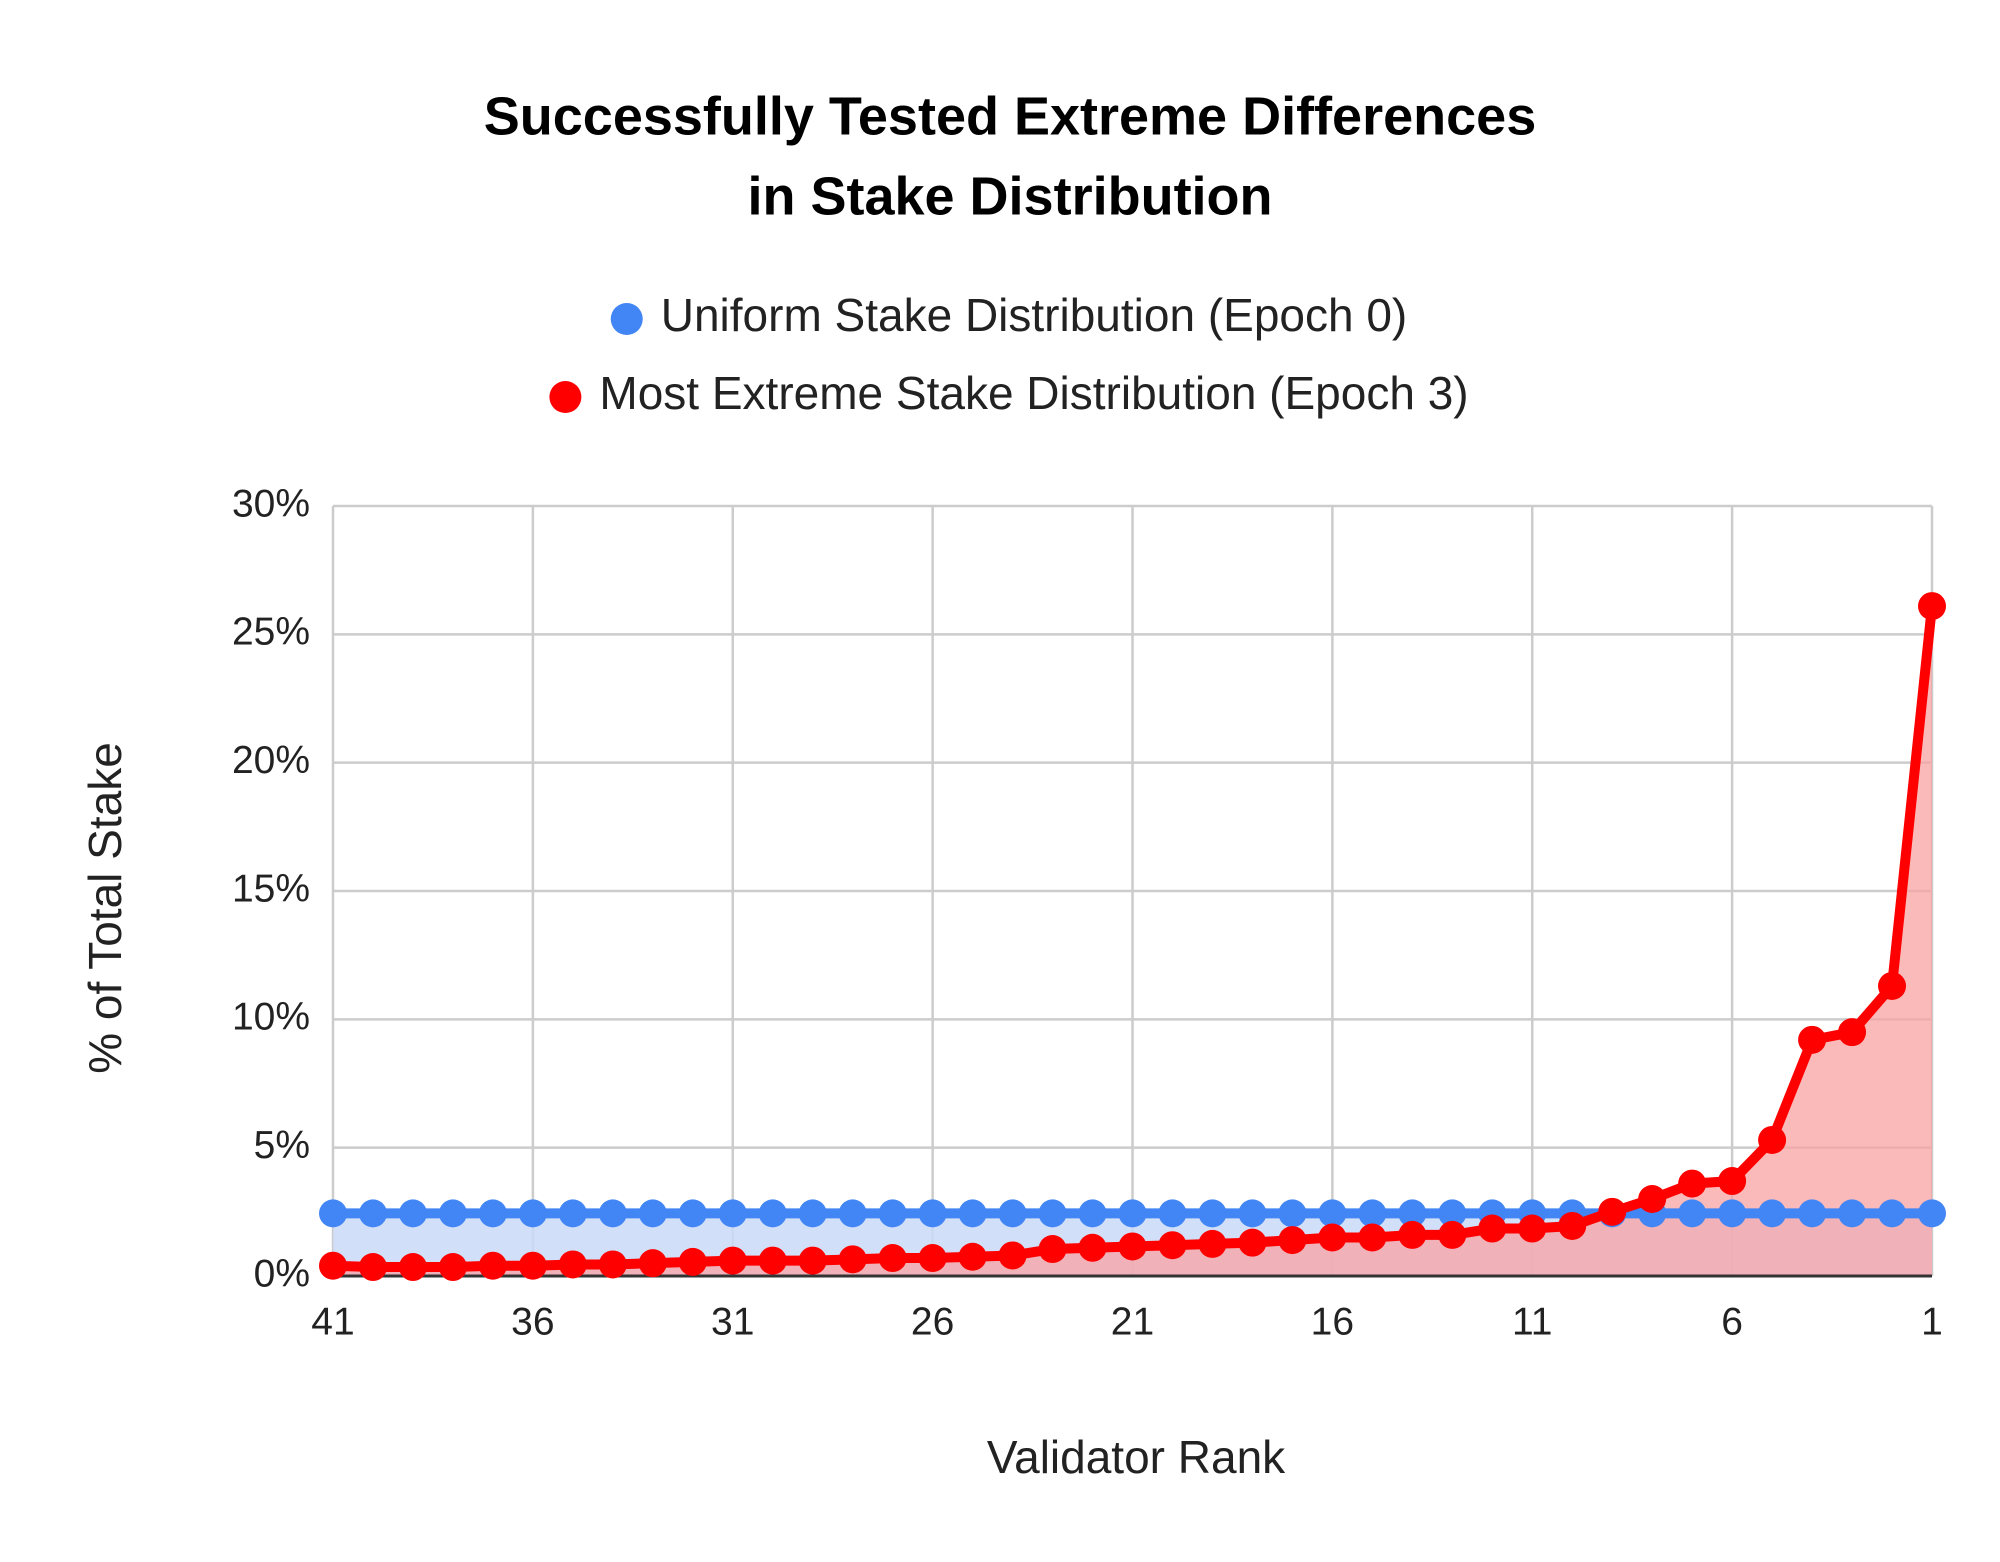 The height and width of the screenshot is (1562, 2000). I want to click on x-tick-label: 41, so click(332, 1321).